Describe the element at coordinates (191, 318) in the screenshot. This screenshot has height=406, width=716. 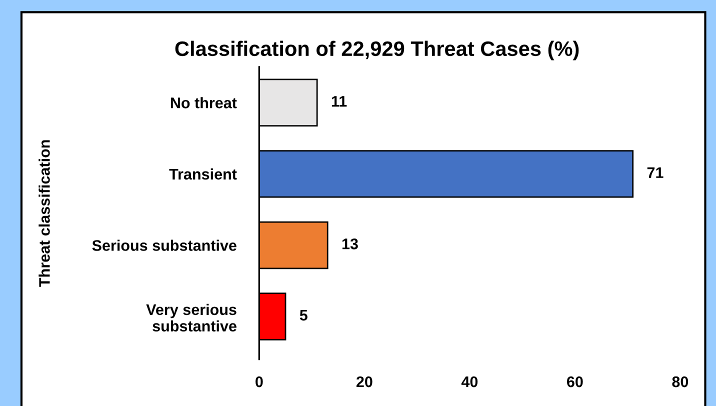
I see `y-tick-label: Very serious substantive` at that location.